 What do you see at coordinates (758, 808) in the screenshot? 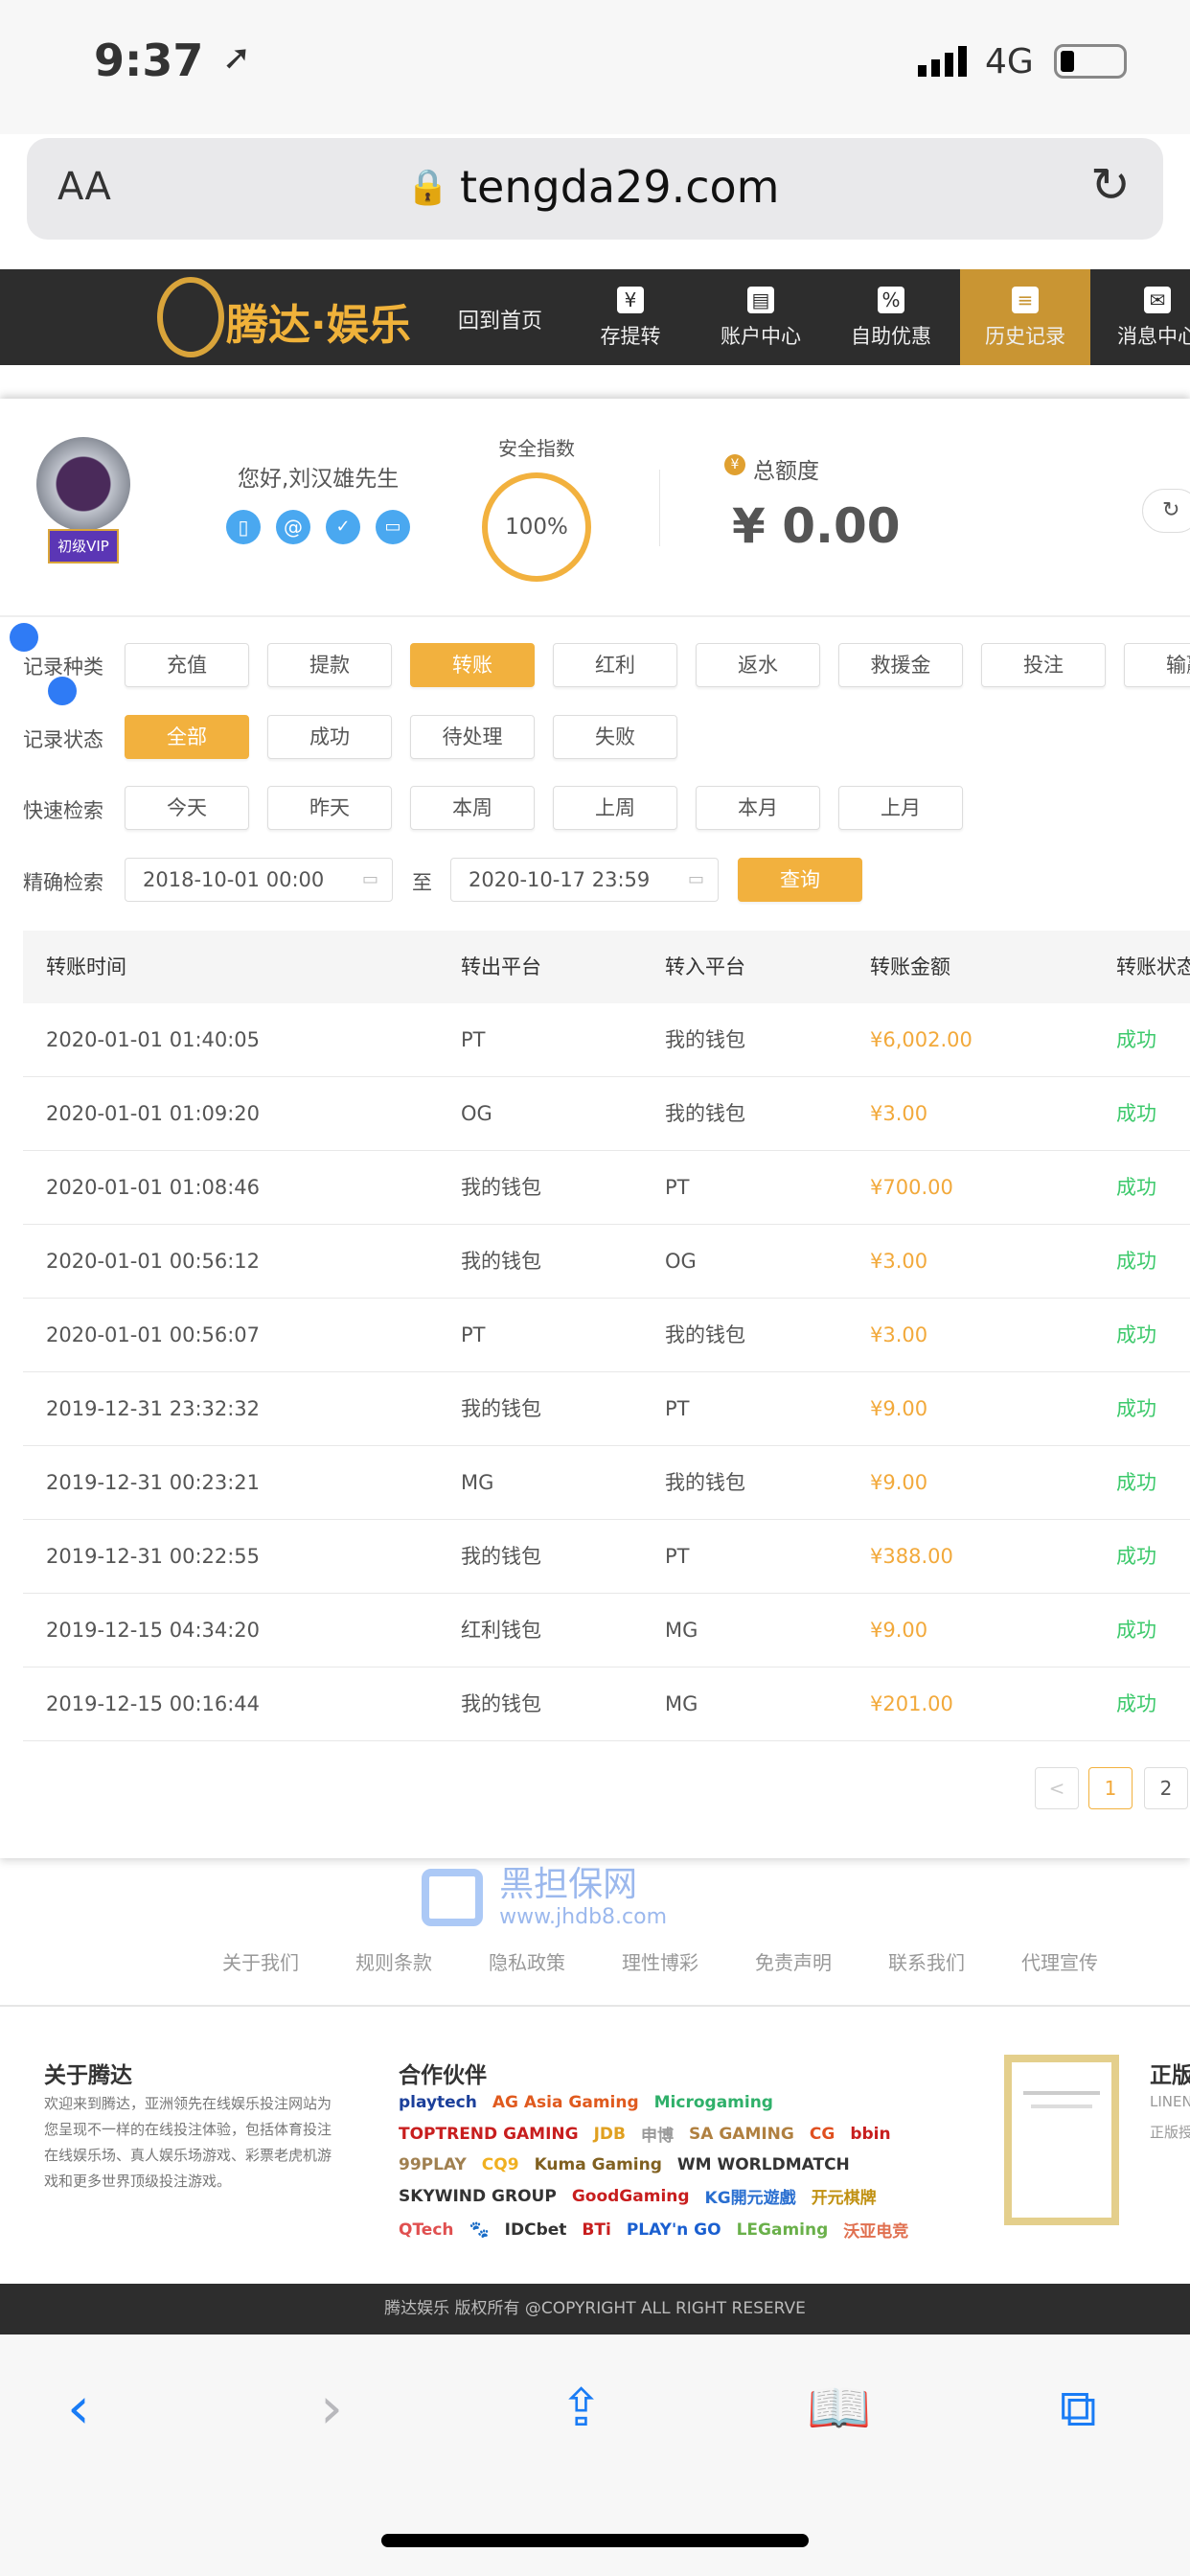
I see `quick-this-month: 本月` at bounding box center [758, 808].